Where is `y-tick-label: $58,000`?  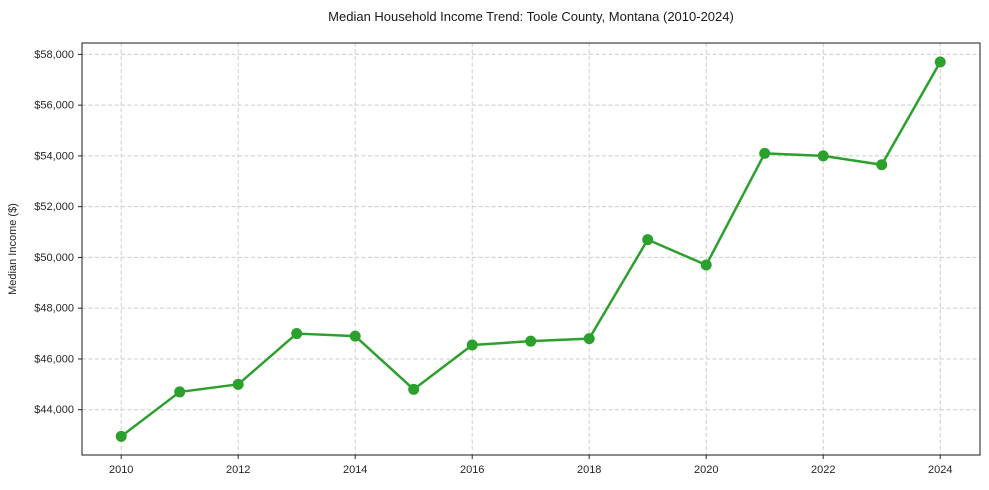
y-tick-label: $58,000 is located at coordinates (54, 55).